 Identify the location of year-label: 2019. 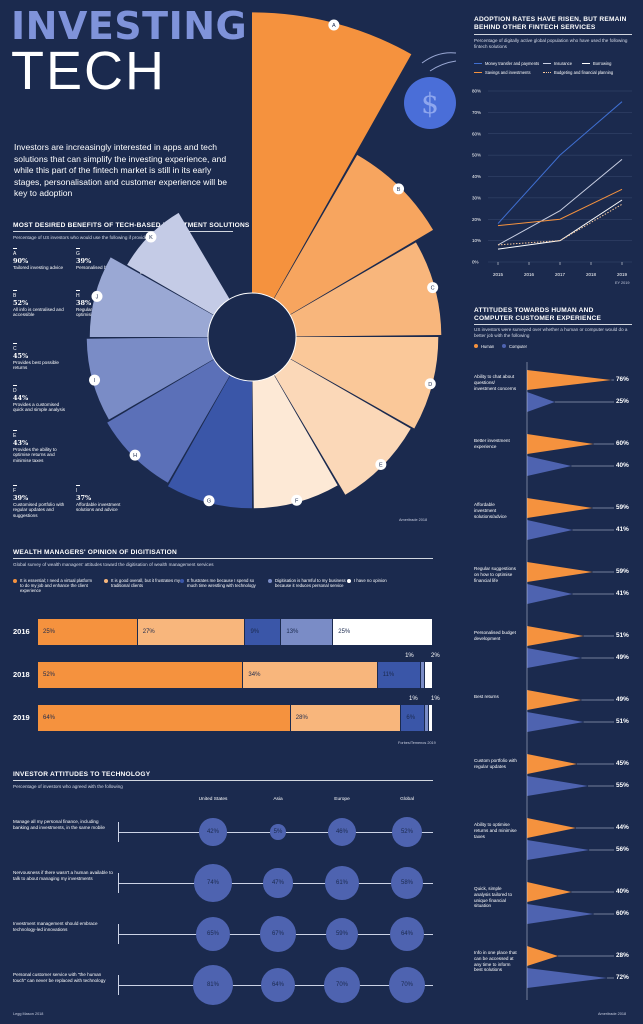
(21, 717).